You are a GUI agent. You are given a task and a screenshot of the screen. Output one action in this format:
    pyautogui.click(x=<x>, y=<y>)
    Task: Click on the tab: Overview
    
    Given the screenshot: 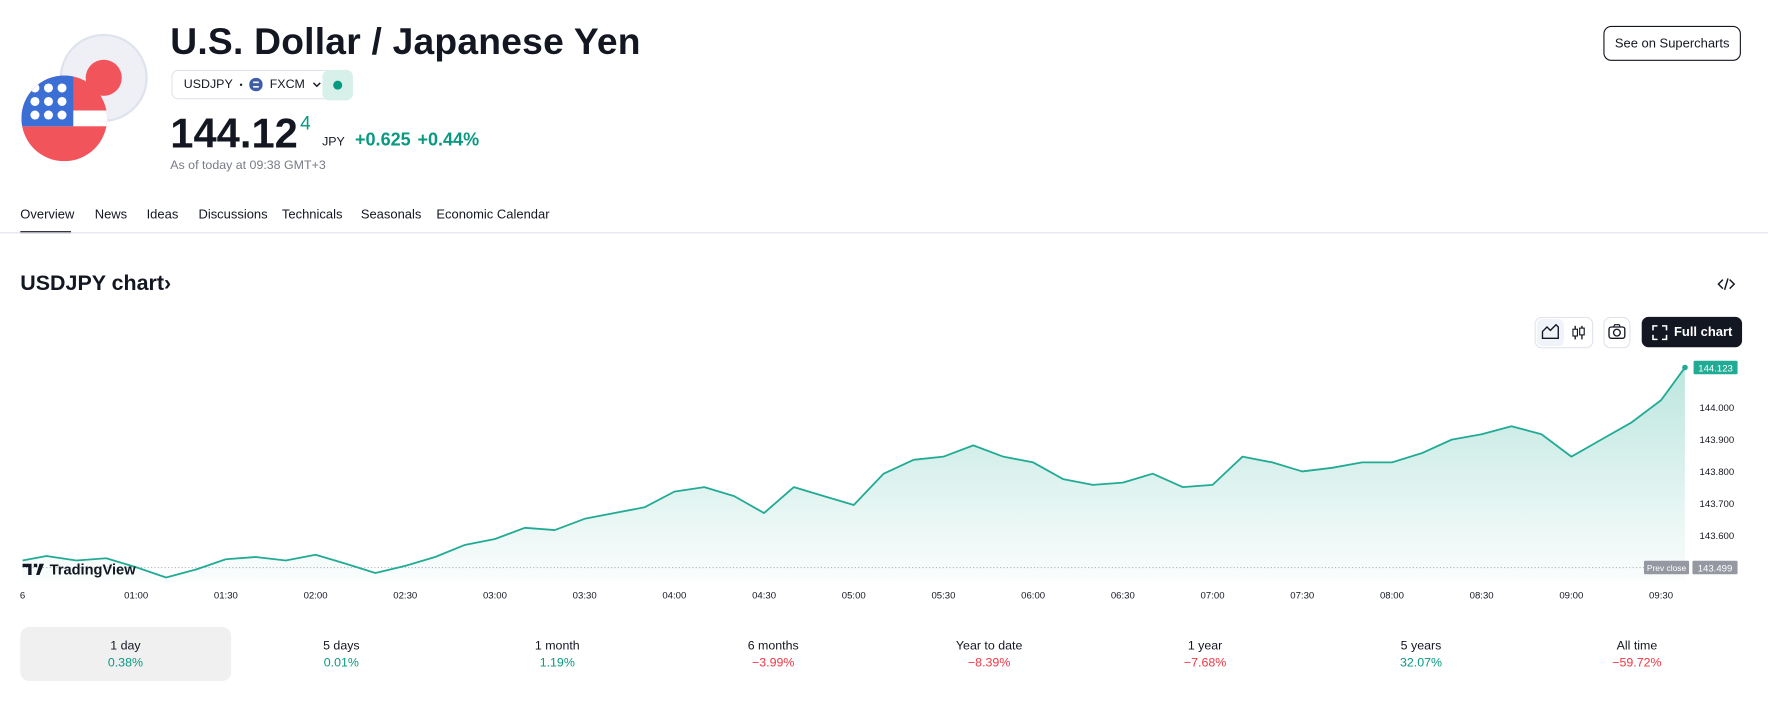 What is the action you would take?
    pyautogui.click(x=47, y=215)
    